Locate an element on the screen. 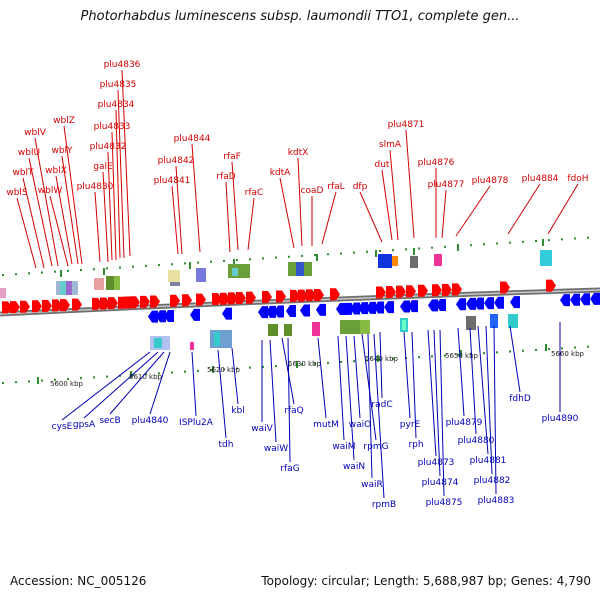 This screenshot has height=600, width=600. gene-label: fdoH is located at coordinates (577, 179).